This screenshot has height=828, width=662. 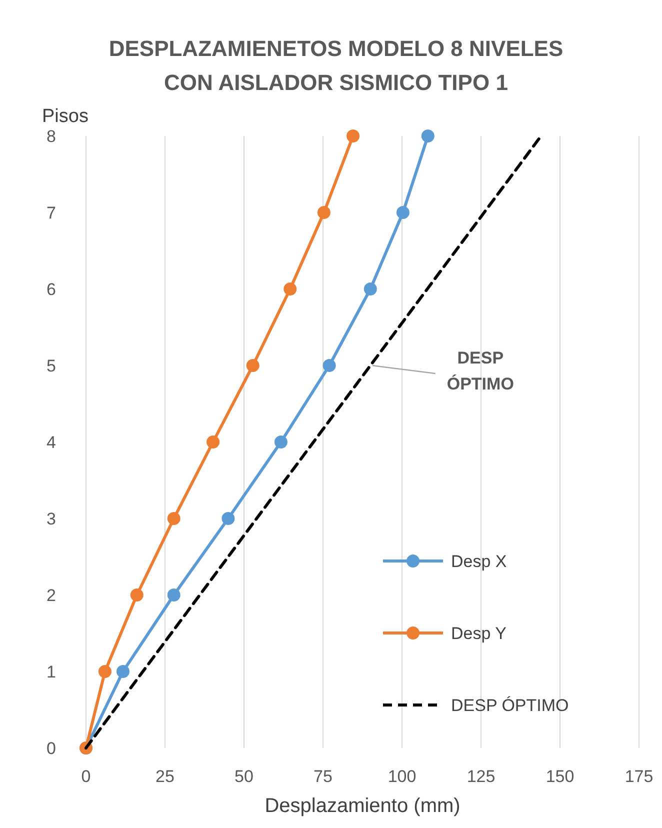 What do you see at coordinates (510, 705) in the screenshot?
I see `legend-label: DESP ÓPTIMO` at bounding box center [510, 705].